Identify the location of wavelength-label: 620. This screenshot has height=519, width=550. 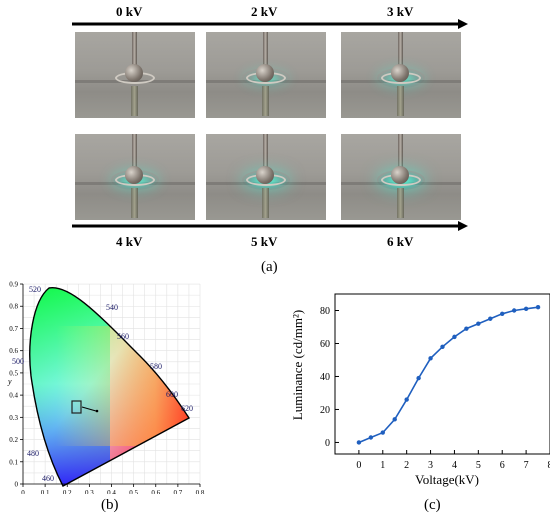
(187, 408).